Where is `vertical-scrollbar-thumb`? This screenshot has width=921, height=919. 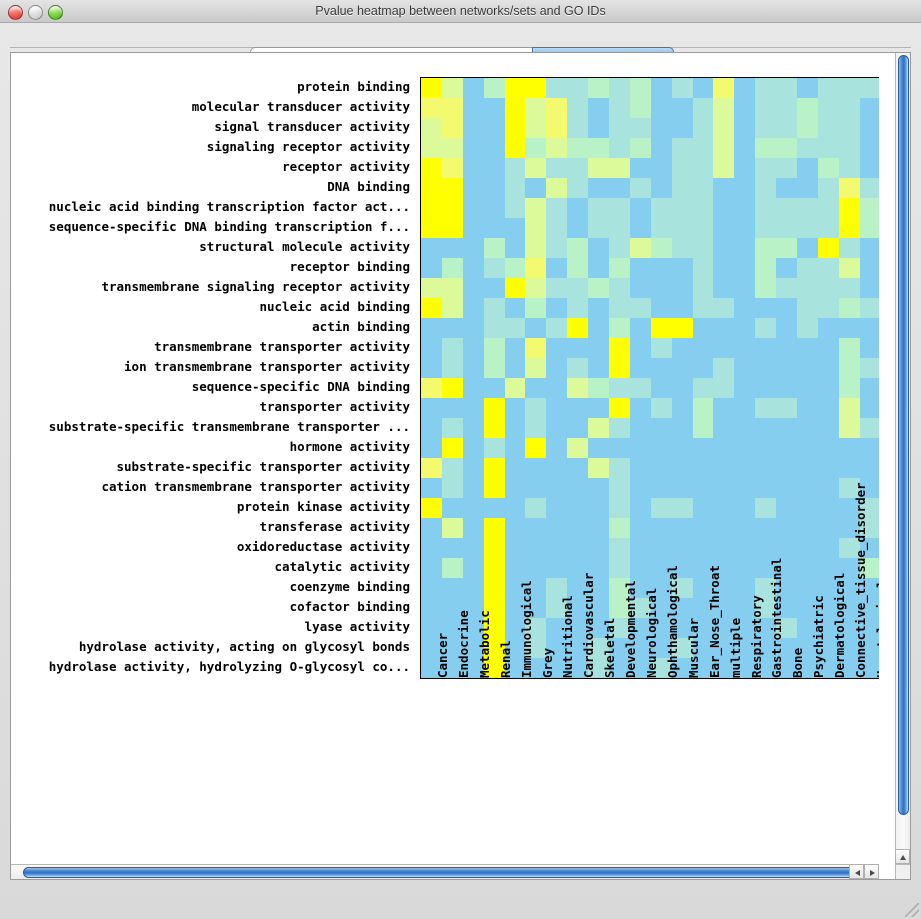 vertical-scrollbar-thumb is located at coordinates (903, 435).